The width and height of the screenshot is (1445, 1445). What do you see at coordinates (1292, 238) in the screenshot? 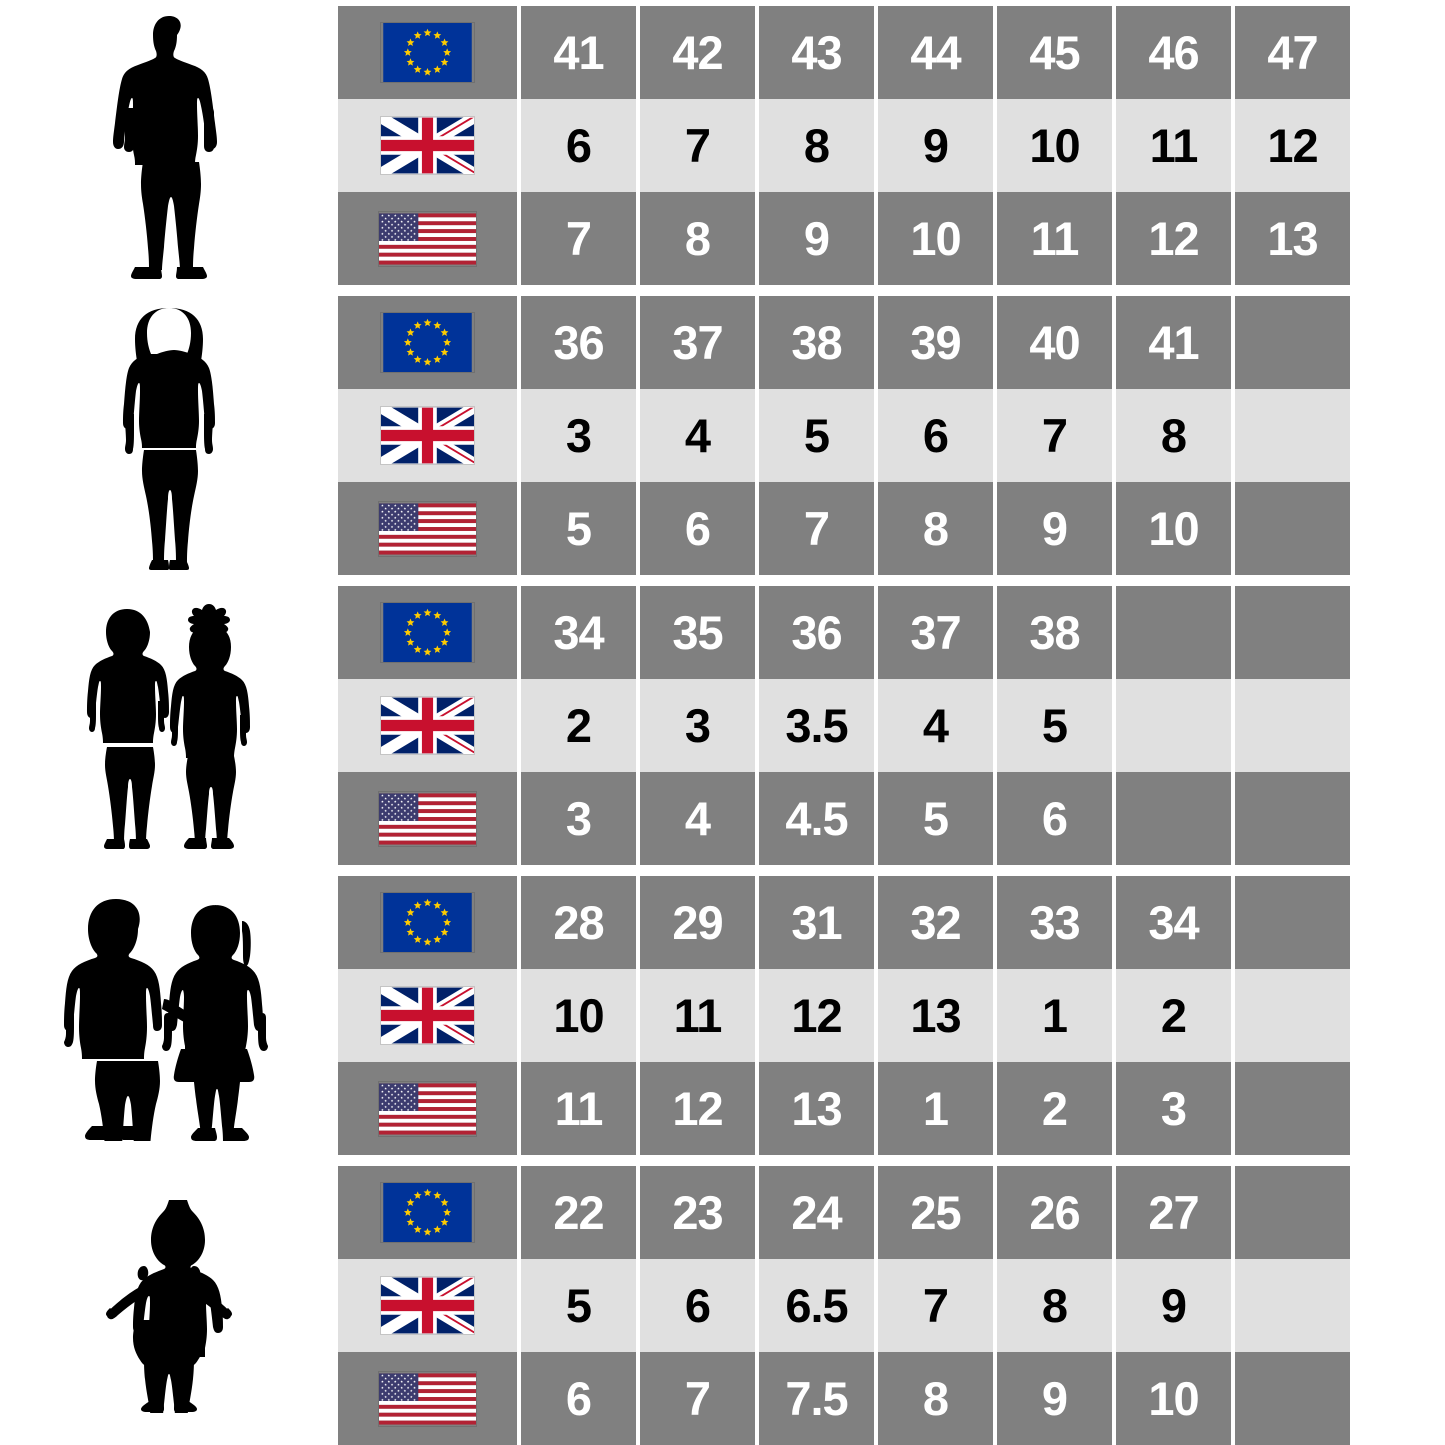
I see `size-value: 13` at bounding box center [1292, 238].